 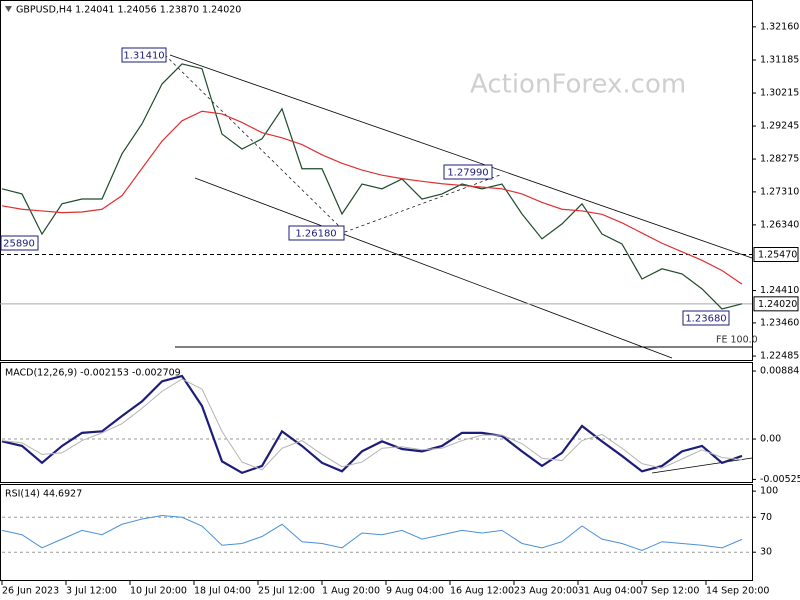 I want to click on rsi-title: RSI(14) 44.6927, so click(x=43, y=494).